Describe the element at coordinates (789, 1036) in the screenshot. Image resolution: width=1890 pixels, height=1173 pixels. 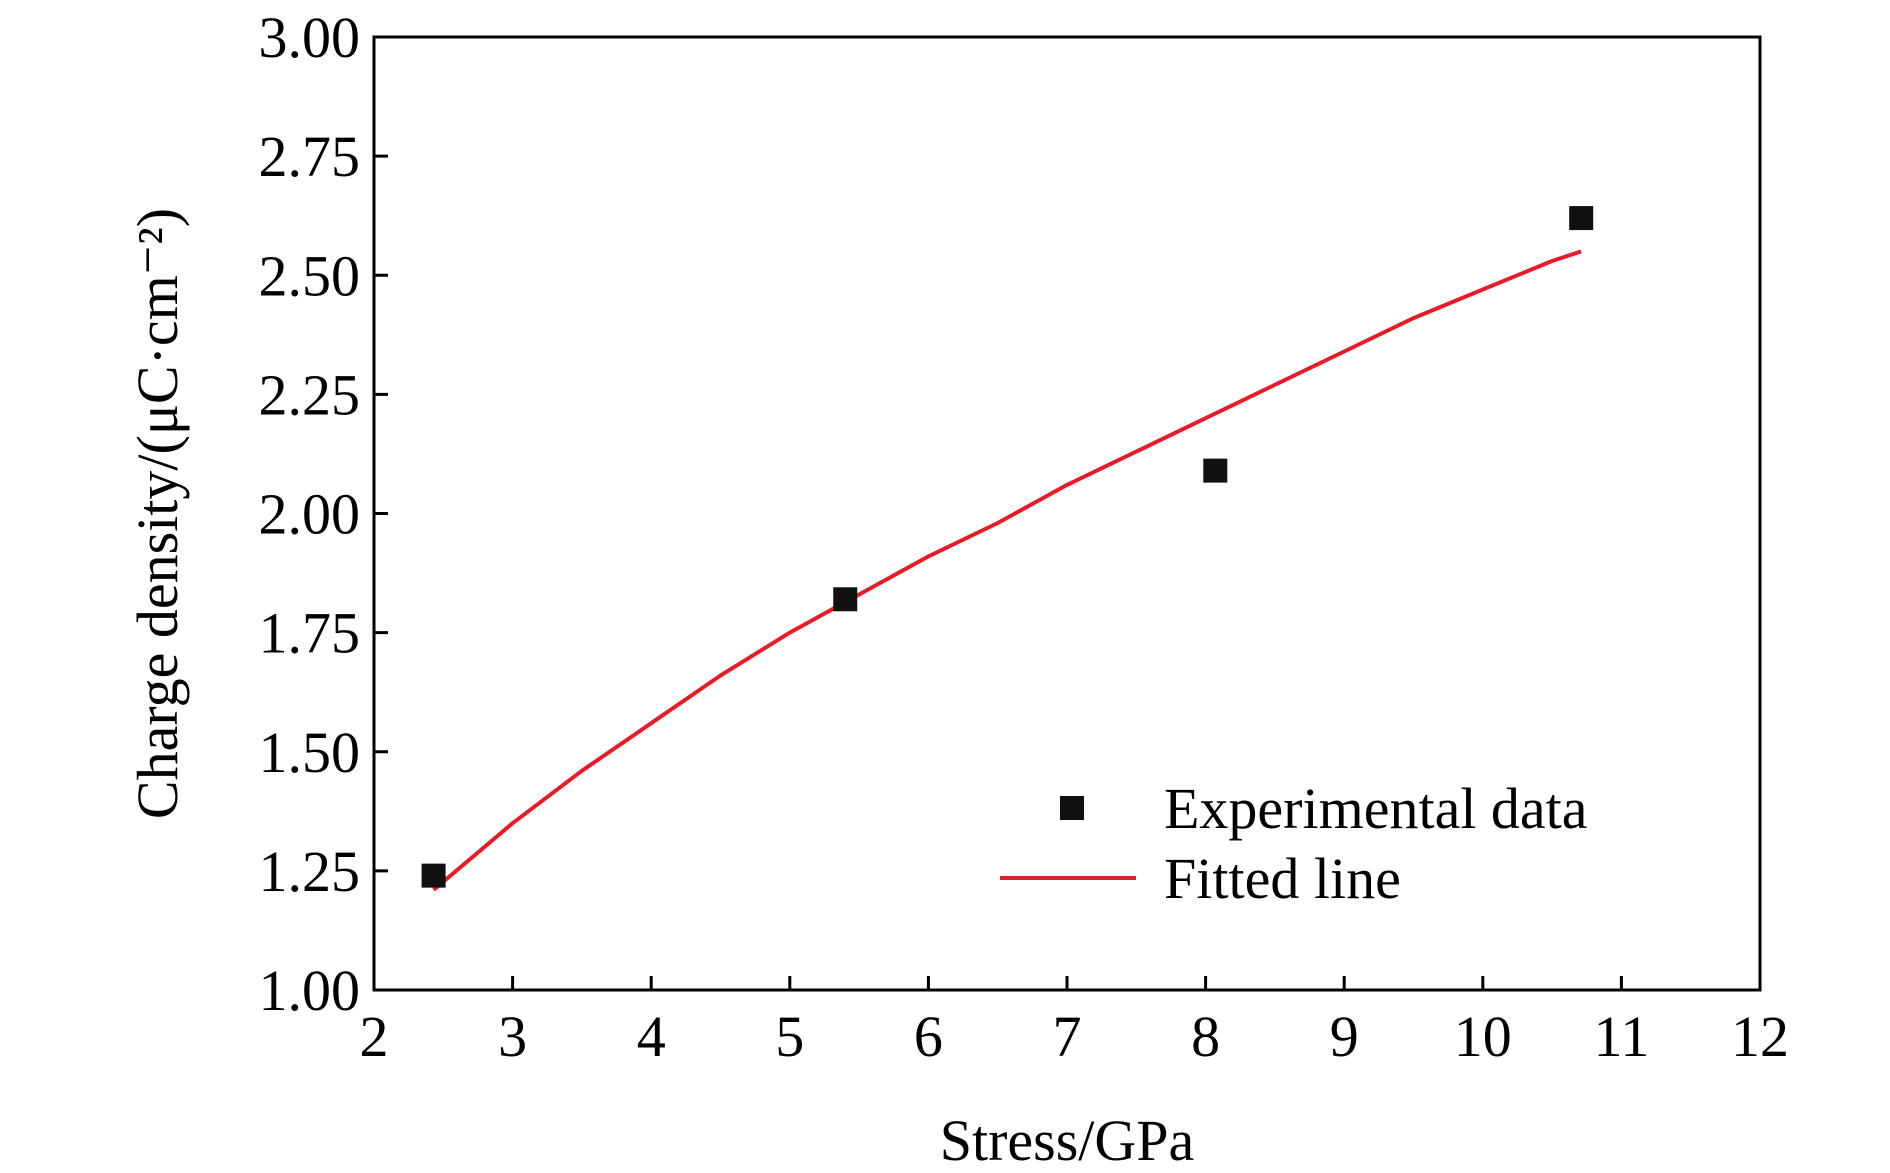
I see `x-tick-label: 5` at that location.